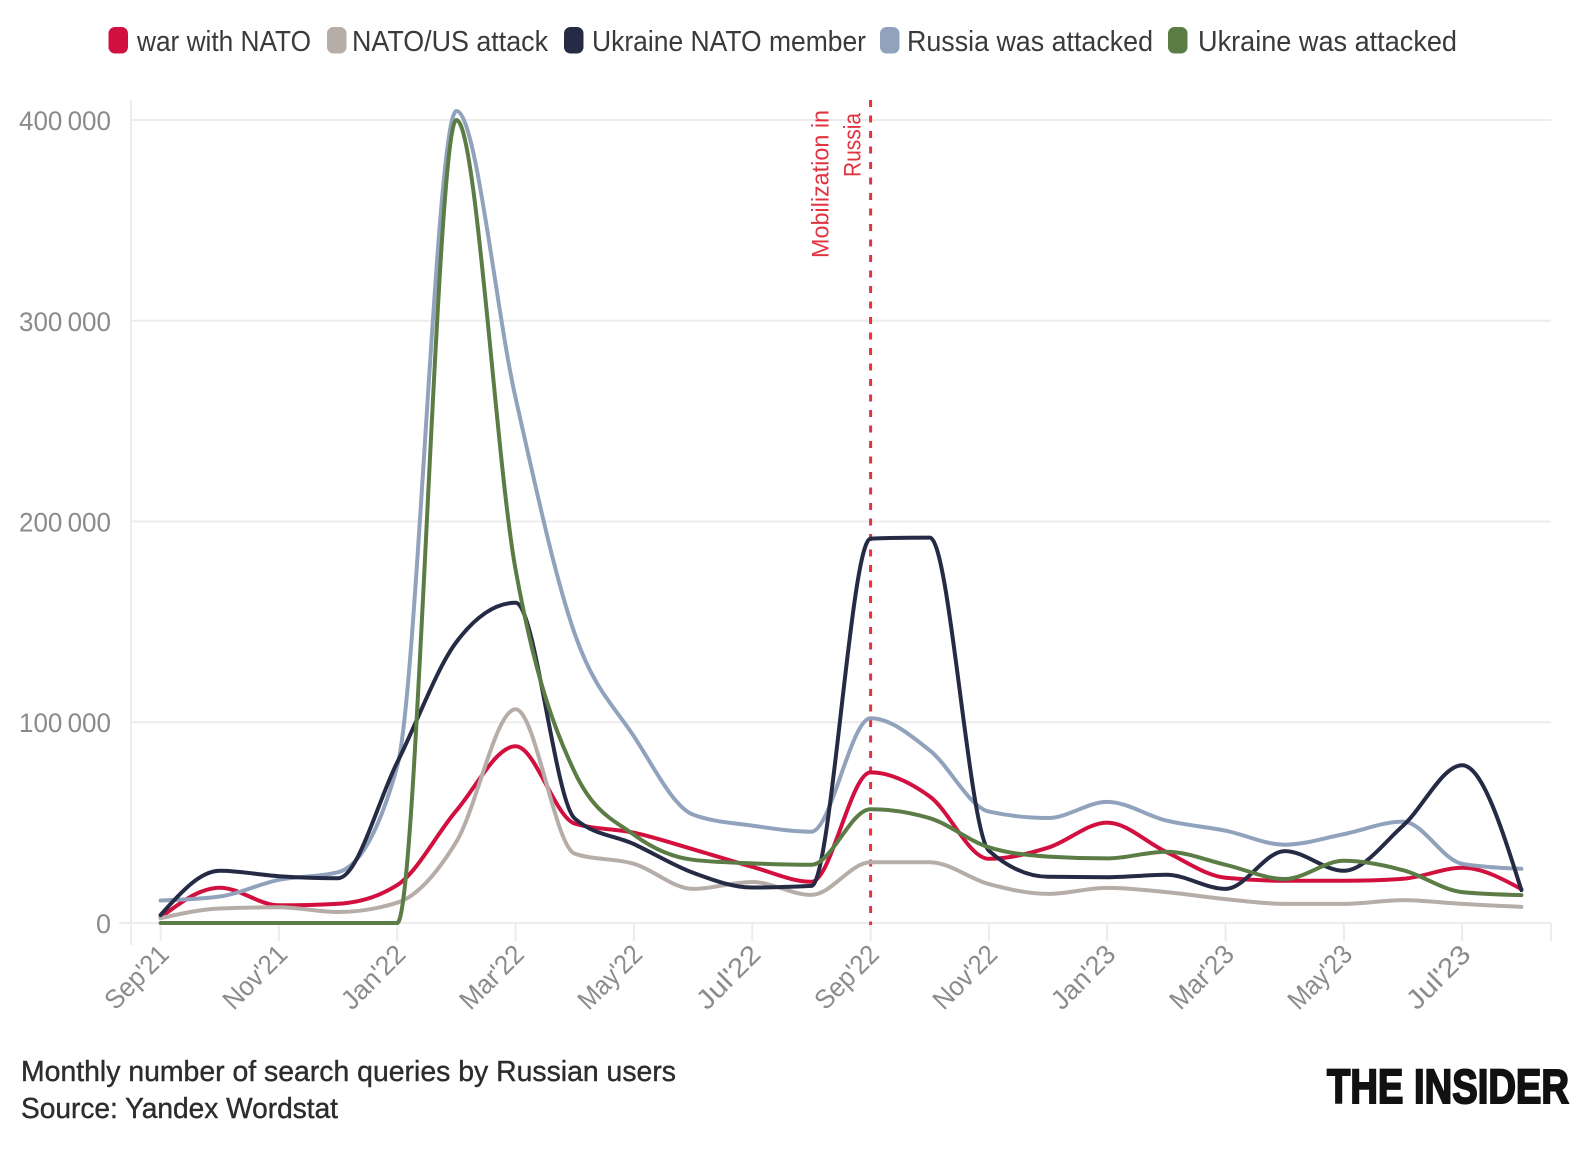 This screenshot has width=1592, height=1150. I want to click on svg-text: NATO/US attack, so click(450, 42).